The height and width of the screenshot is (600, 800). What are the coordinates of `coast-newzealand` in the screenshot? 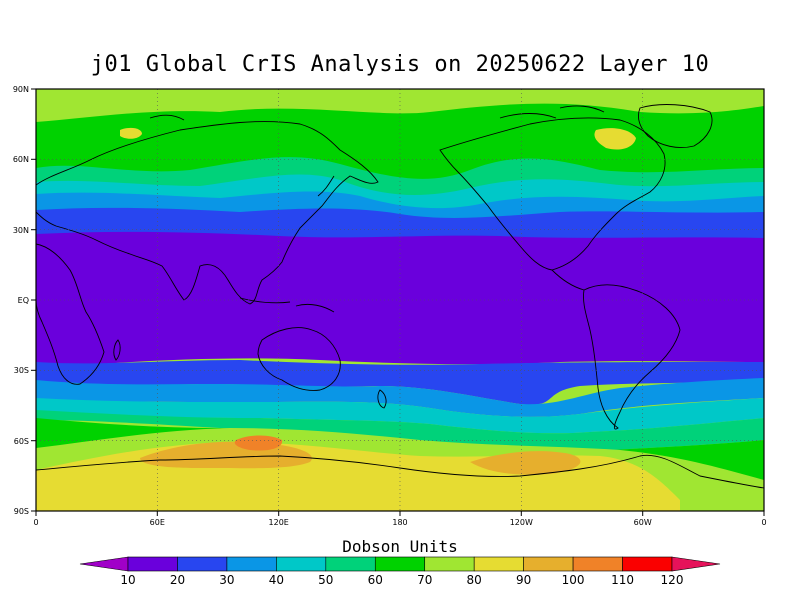 It's located at (382, 399).